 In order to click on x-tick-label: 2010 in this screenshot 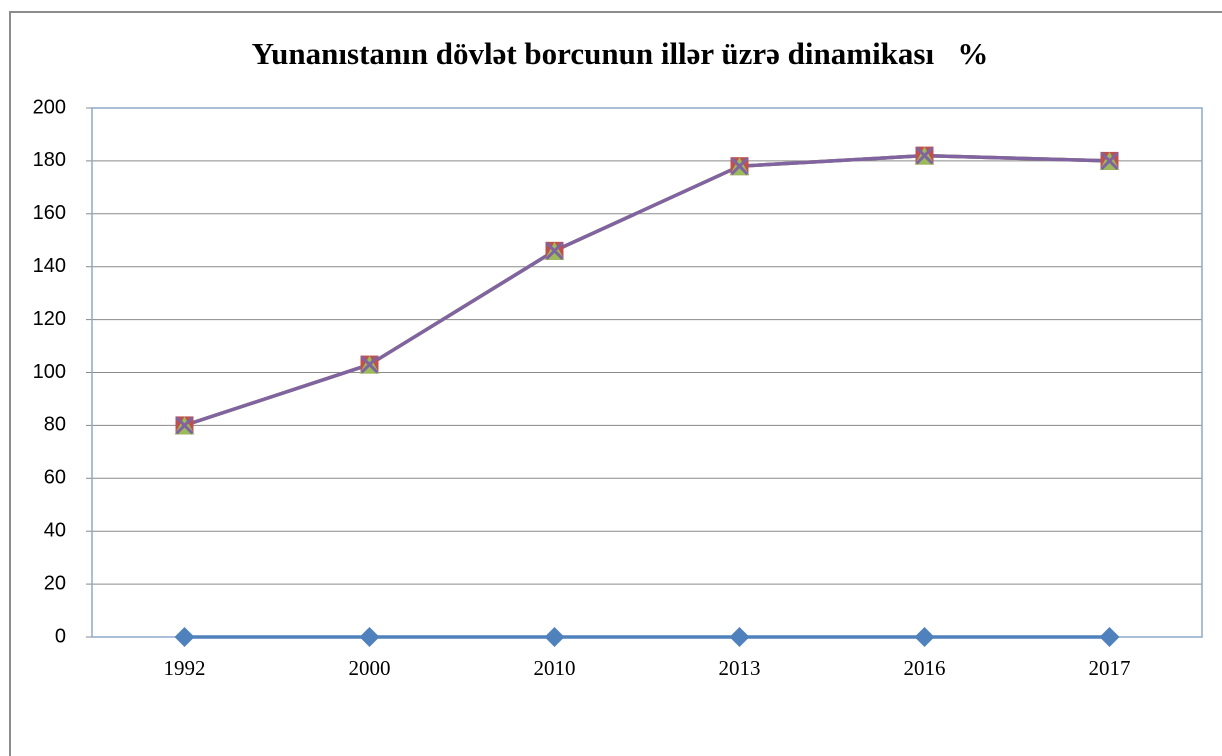, I will do `click(555, 668)`.